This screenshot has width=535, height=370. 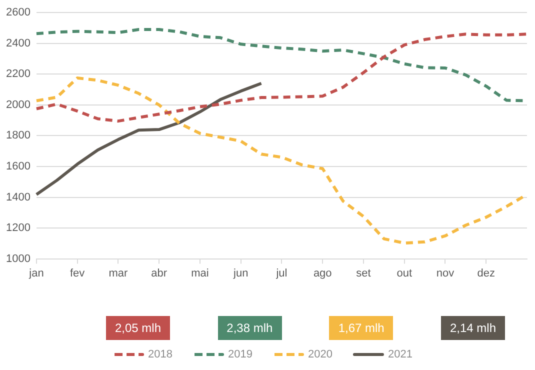 I want to click on legend-label: 2020, so click(x=320, y=354).